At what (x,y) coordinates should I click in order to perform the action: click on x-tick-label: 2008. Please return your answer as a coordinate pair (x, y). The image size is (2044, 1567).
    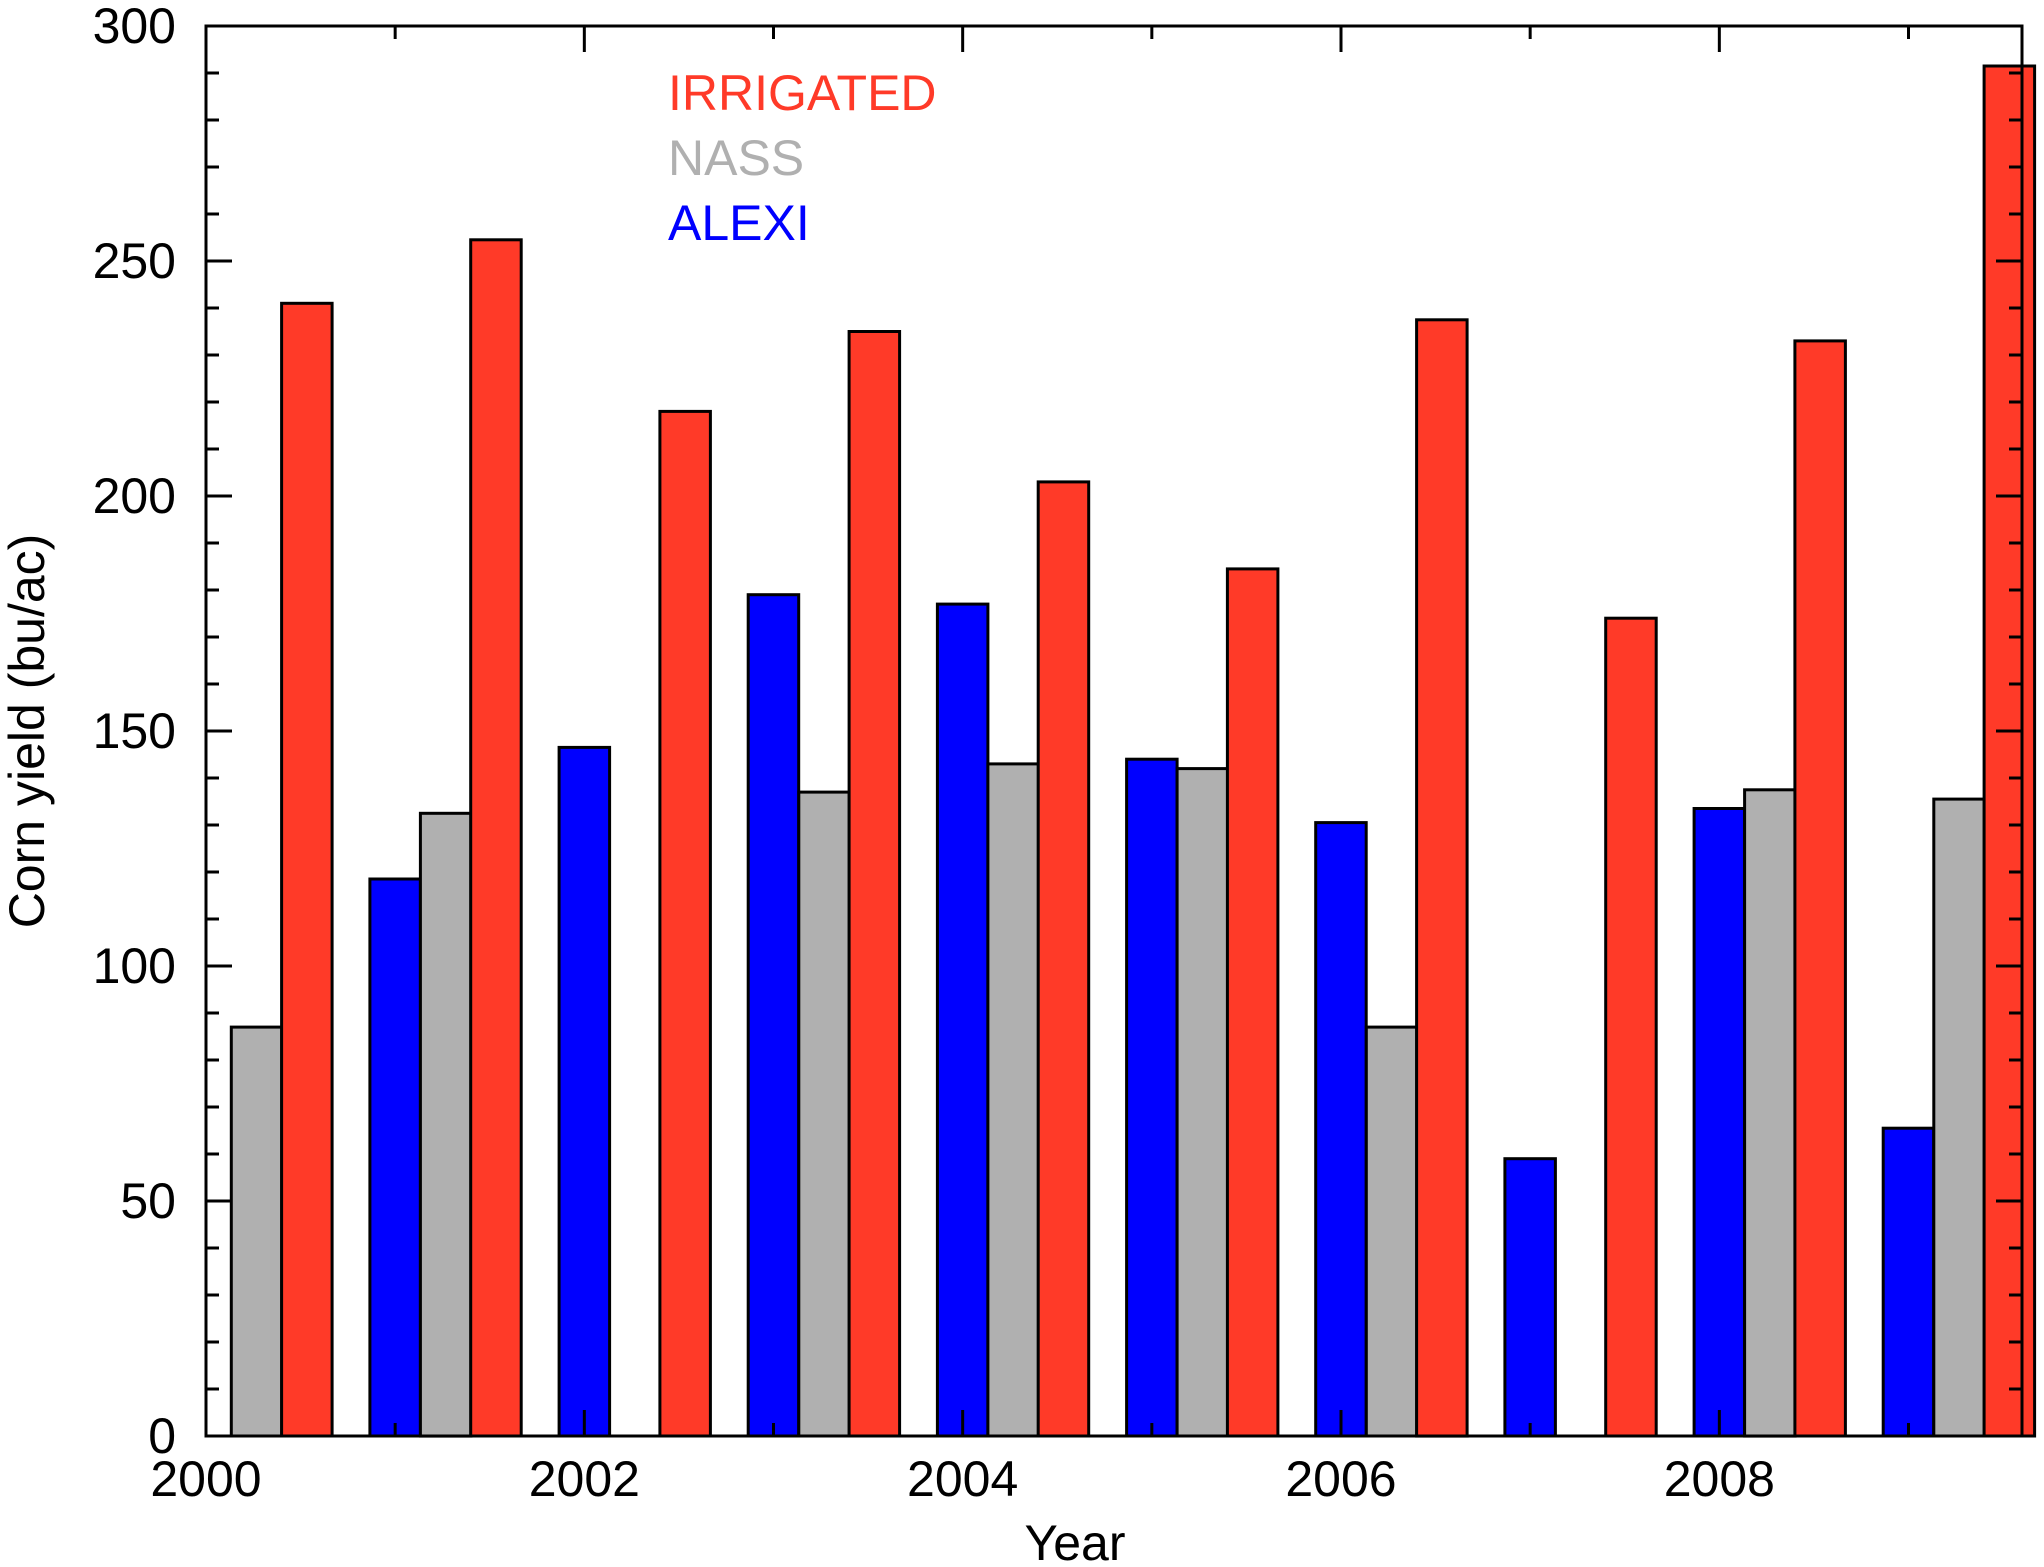
    Looking at the image, I should click on (1719, 1479).